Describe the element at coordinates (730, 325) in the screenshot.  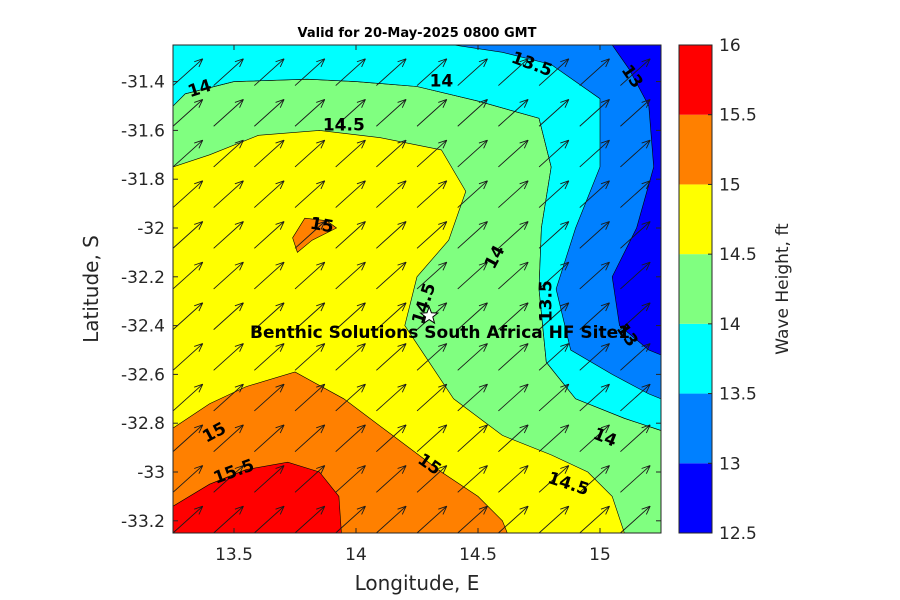
I see `colorbar-tick-label: 14` at that location.